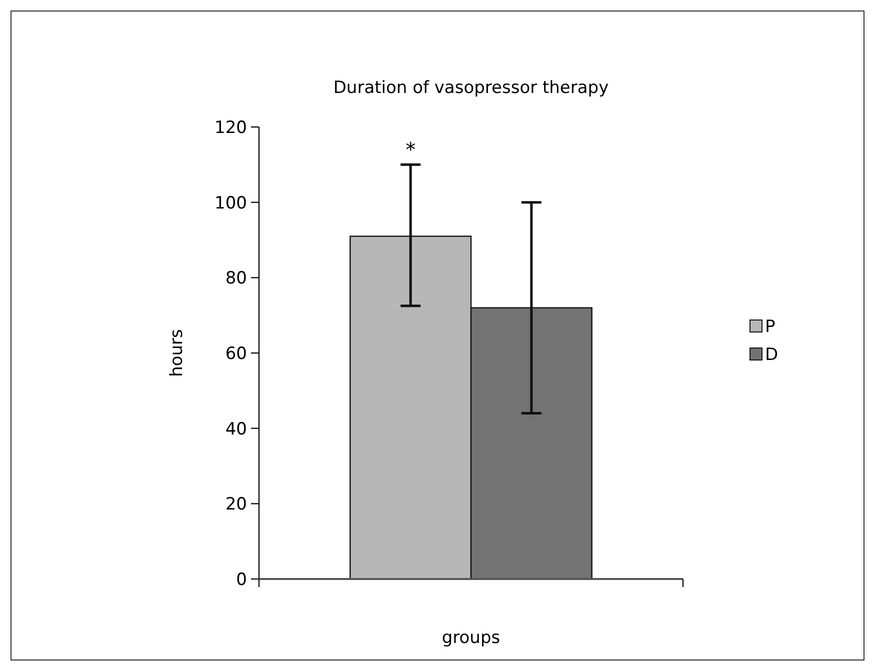  Describe the element at coordinates (236, 504) in the screenshot. I see `y-tick-label: 20` at that location.